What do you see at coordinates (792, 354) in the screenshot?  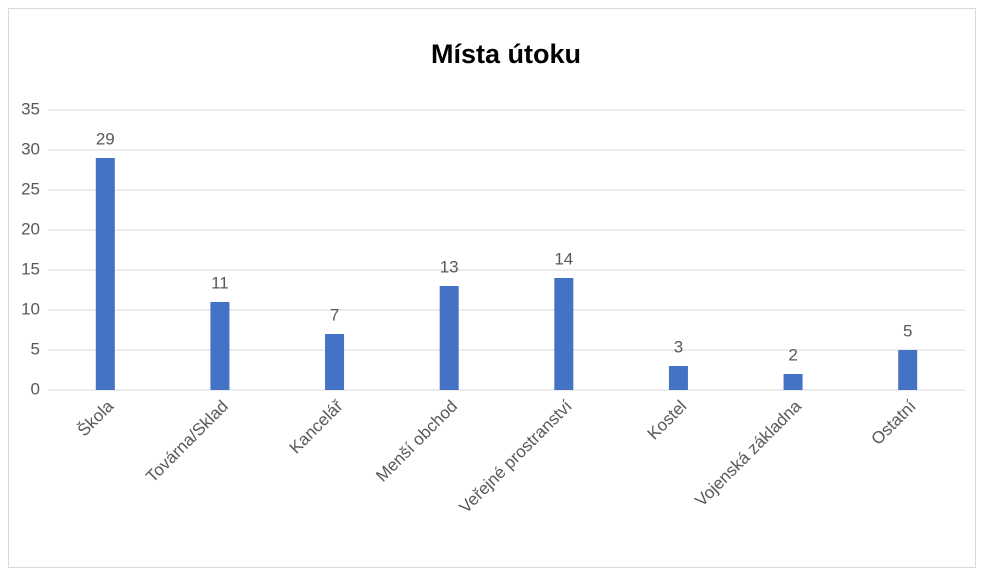 I see `data-label: 2` at bounding box center [792, 354].